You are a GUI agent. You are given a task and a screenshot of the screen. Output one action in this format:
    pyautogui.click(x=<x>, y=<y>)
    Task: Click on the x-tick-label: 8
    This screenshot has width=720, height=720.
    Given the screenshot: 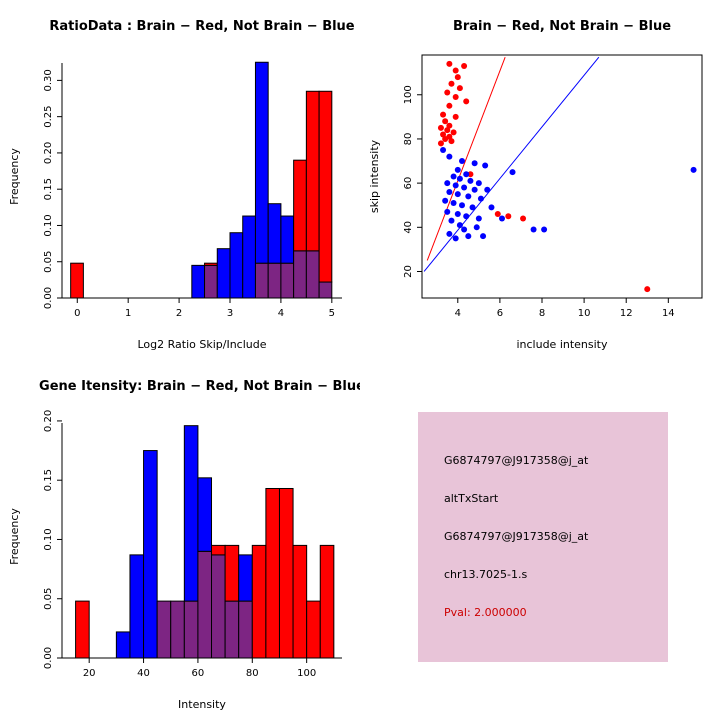 What is the action you would take?
    pyautogui.click(x=542, y=313)
    